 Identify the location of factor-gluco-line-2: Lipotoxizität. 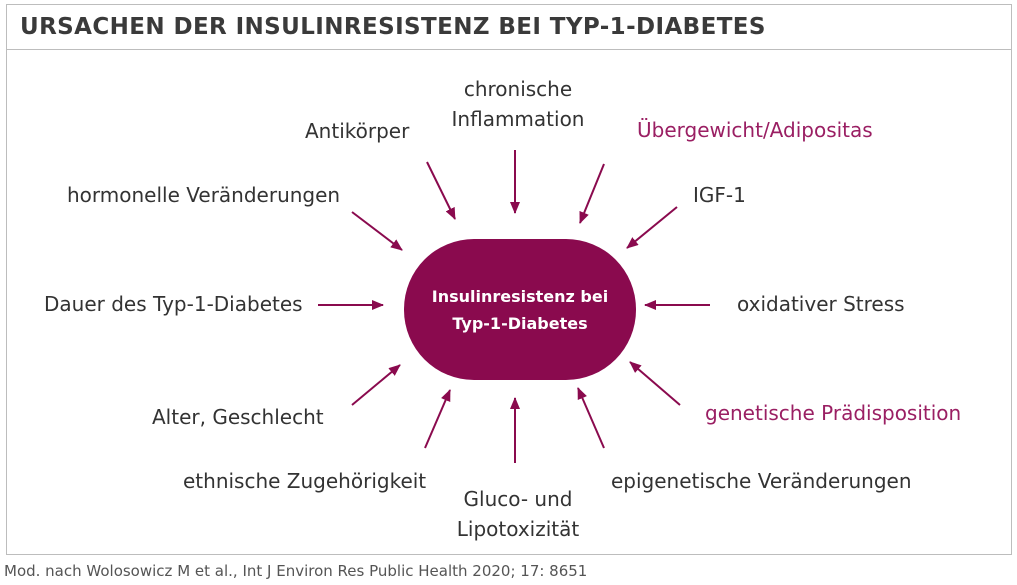
(518, 529).